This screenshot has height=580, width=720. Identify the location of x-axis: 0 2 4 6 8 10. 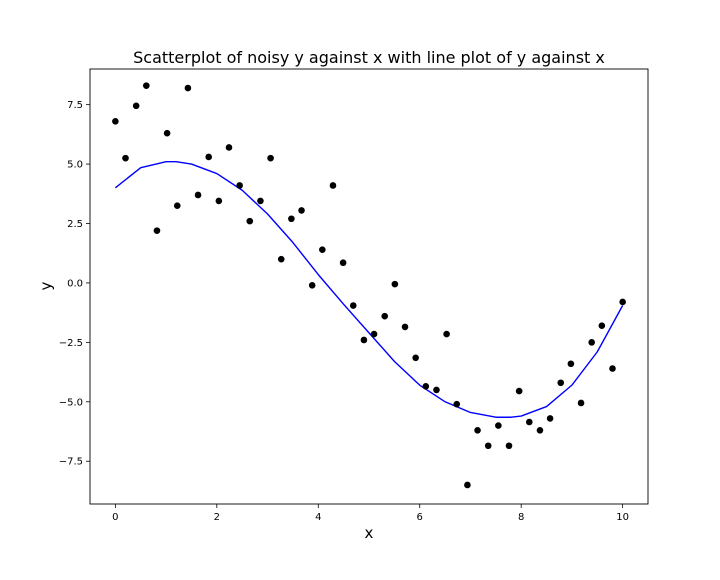
(370, 513).